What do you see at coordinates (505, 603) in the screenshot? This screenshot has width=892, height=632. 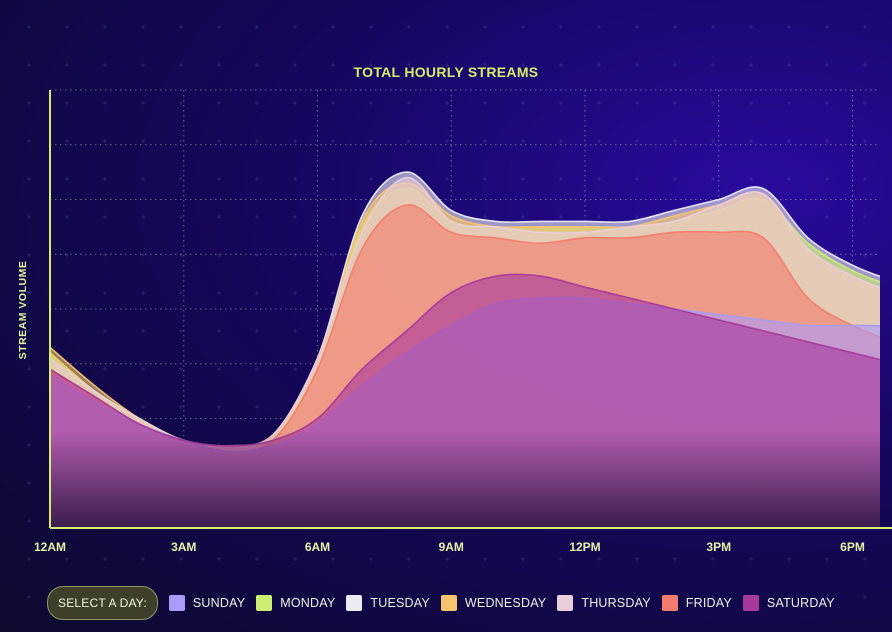 I see `legend-label-wednesday: WEDNESDAY` at bounding box center [505, 603].